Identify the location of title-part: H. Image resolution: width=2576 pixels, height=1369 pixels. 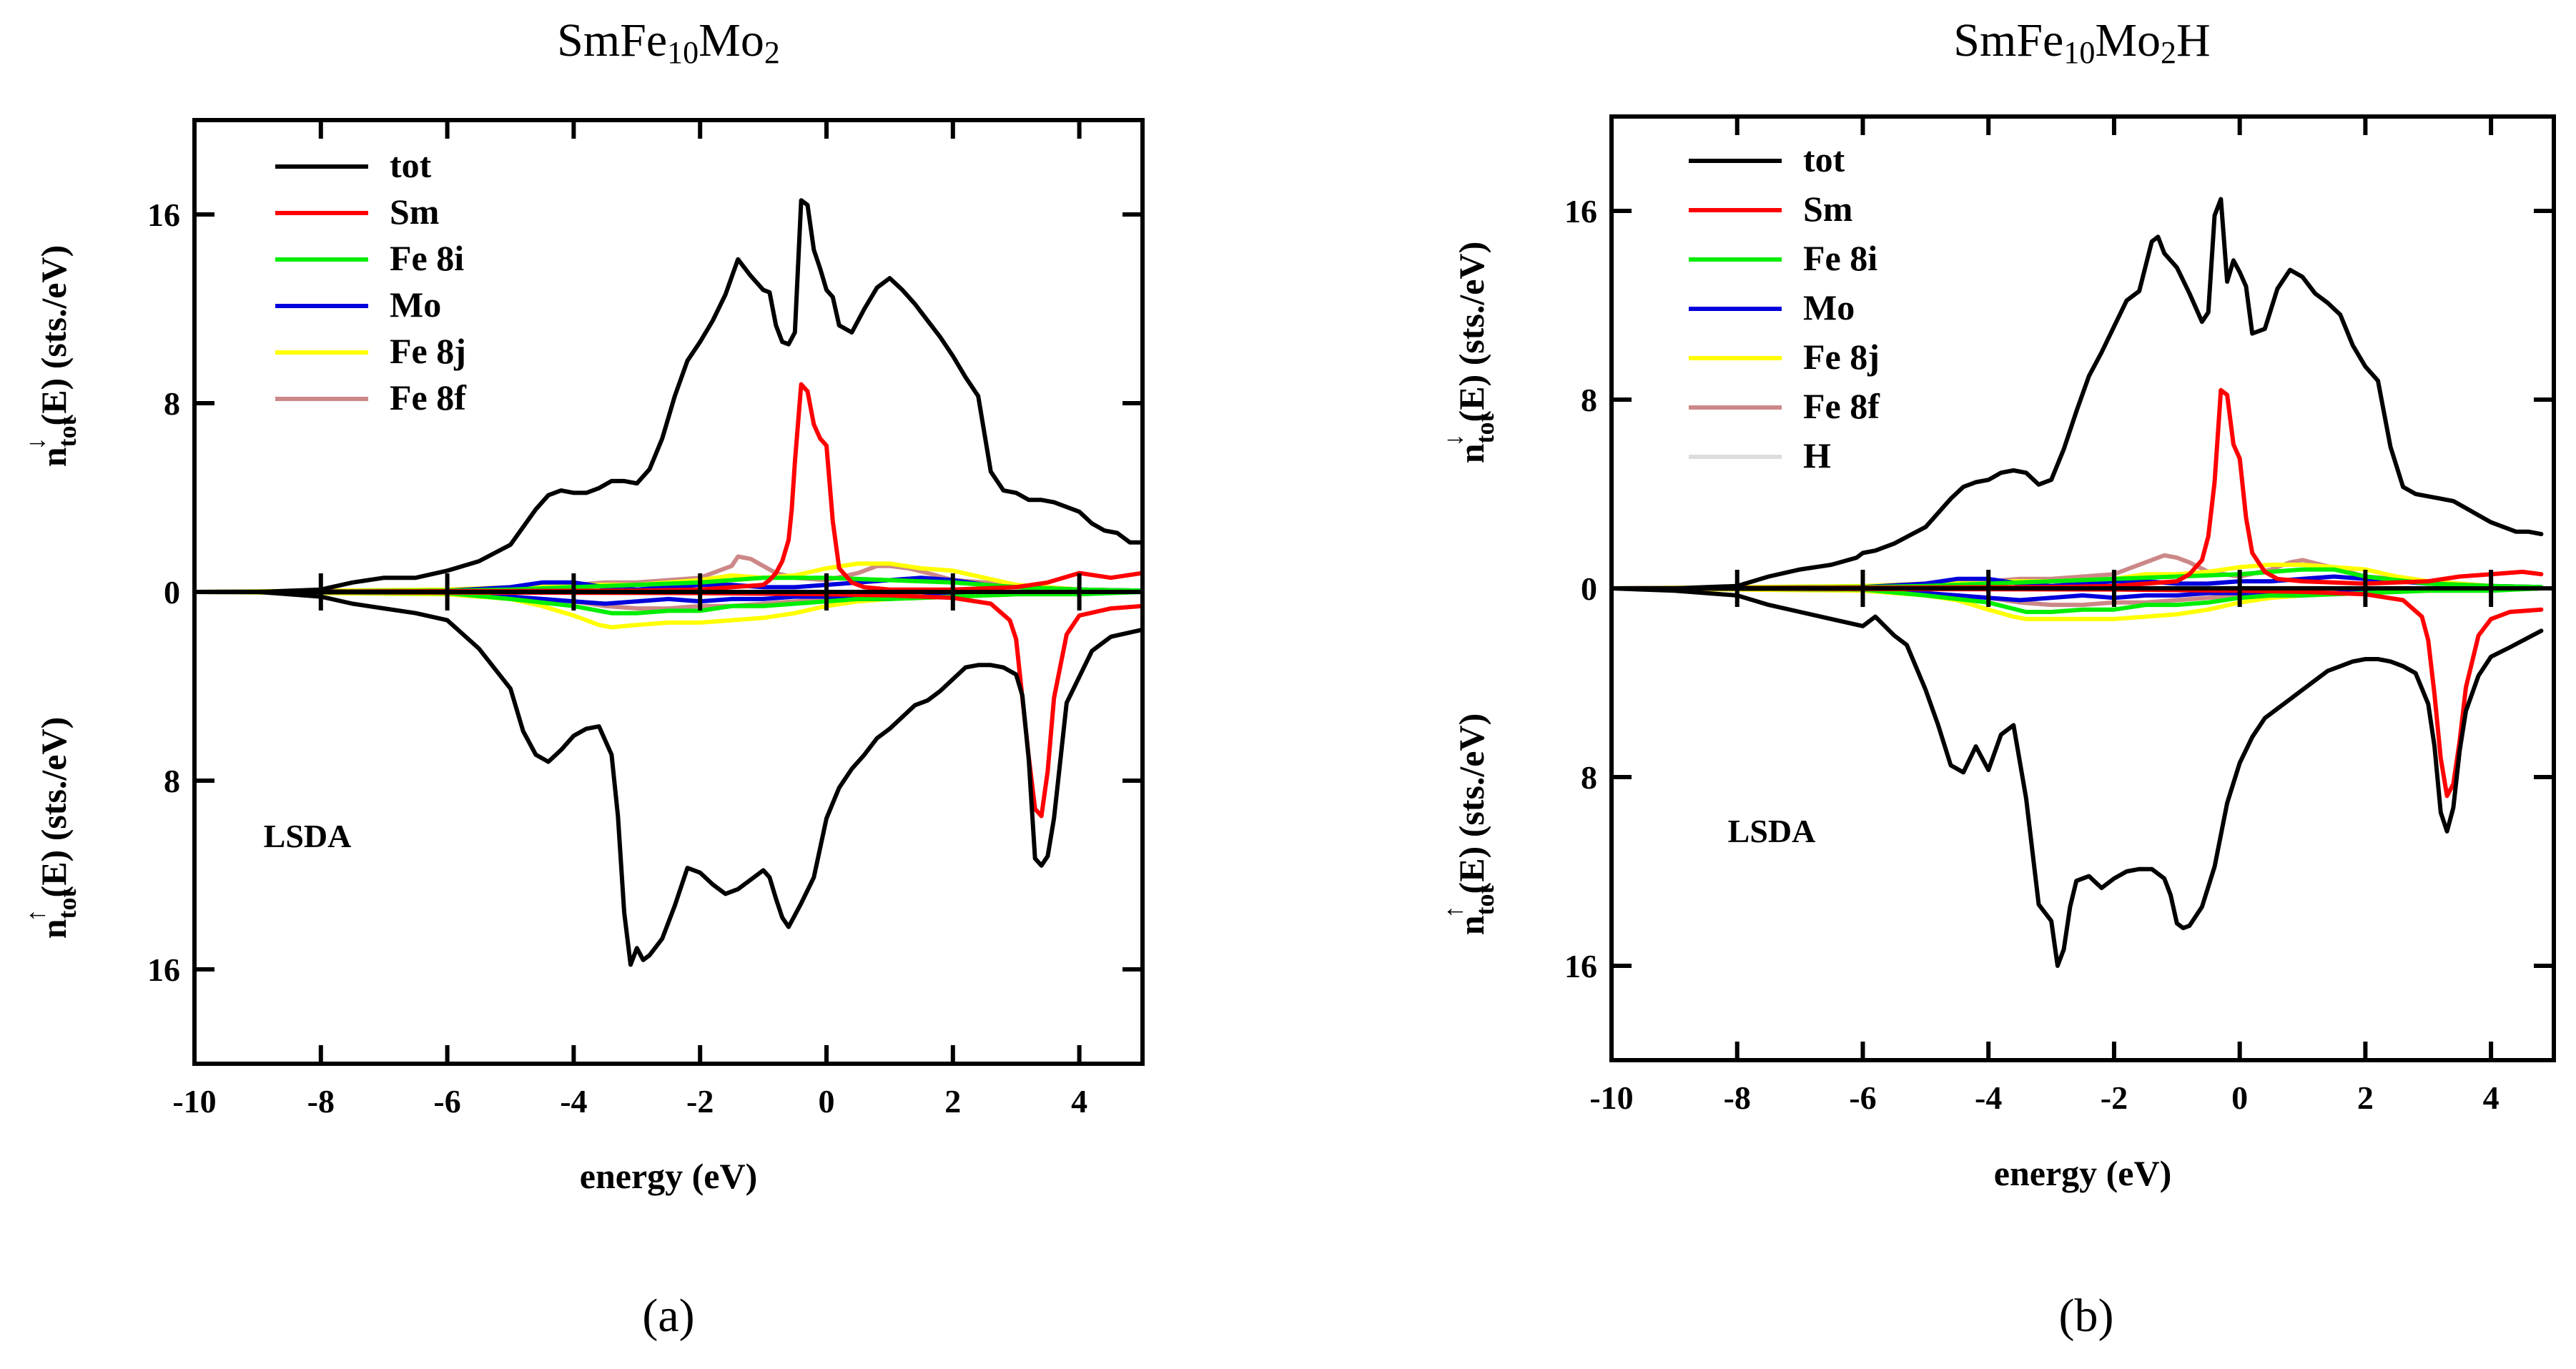
(2193, 40).